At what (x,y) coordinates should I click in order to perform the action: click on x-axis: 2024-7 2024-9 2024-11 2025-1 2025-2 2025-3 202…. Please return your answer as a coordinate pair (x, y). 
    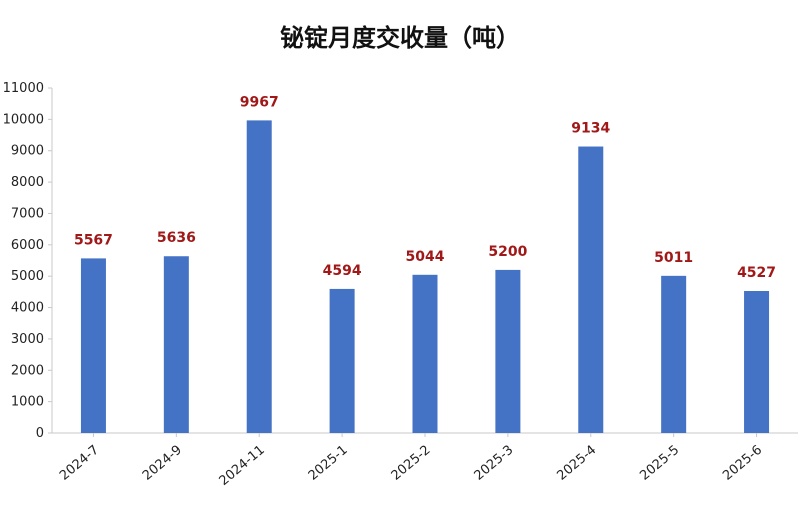
    Looking at the image, I should click on (425, 460).